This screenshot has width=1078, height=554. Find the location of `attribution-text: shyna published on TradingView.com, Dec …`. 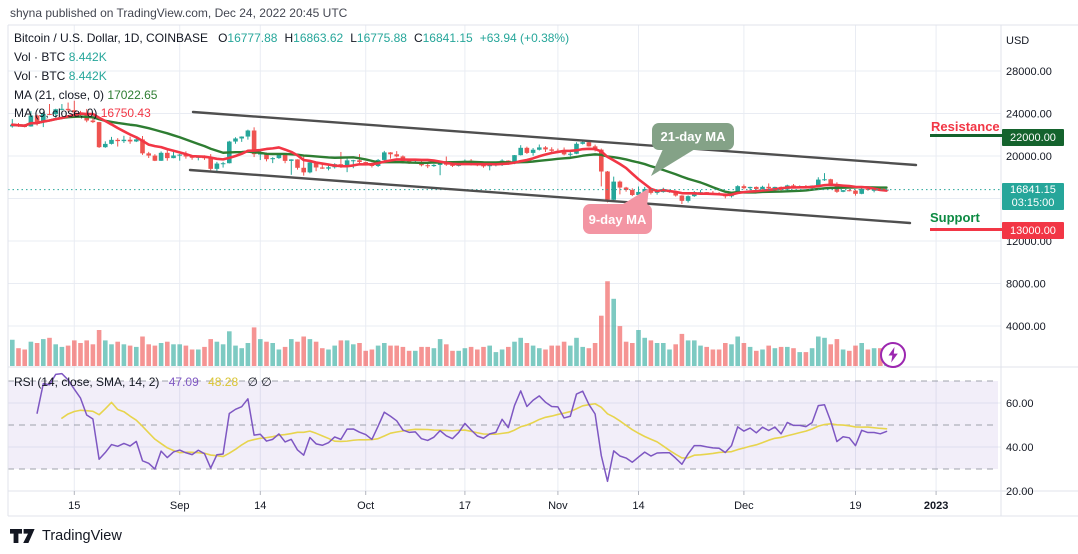

attribution-text: shyna published on TradingView.com, Dec … is located at coordinates (179, 13).